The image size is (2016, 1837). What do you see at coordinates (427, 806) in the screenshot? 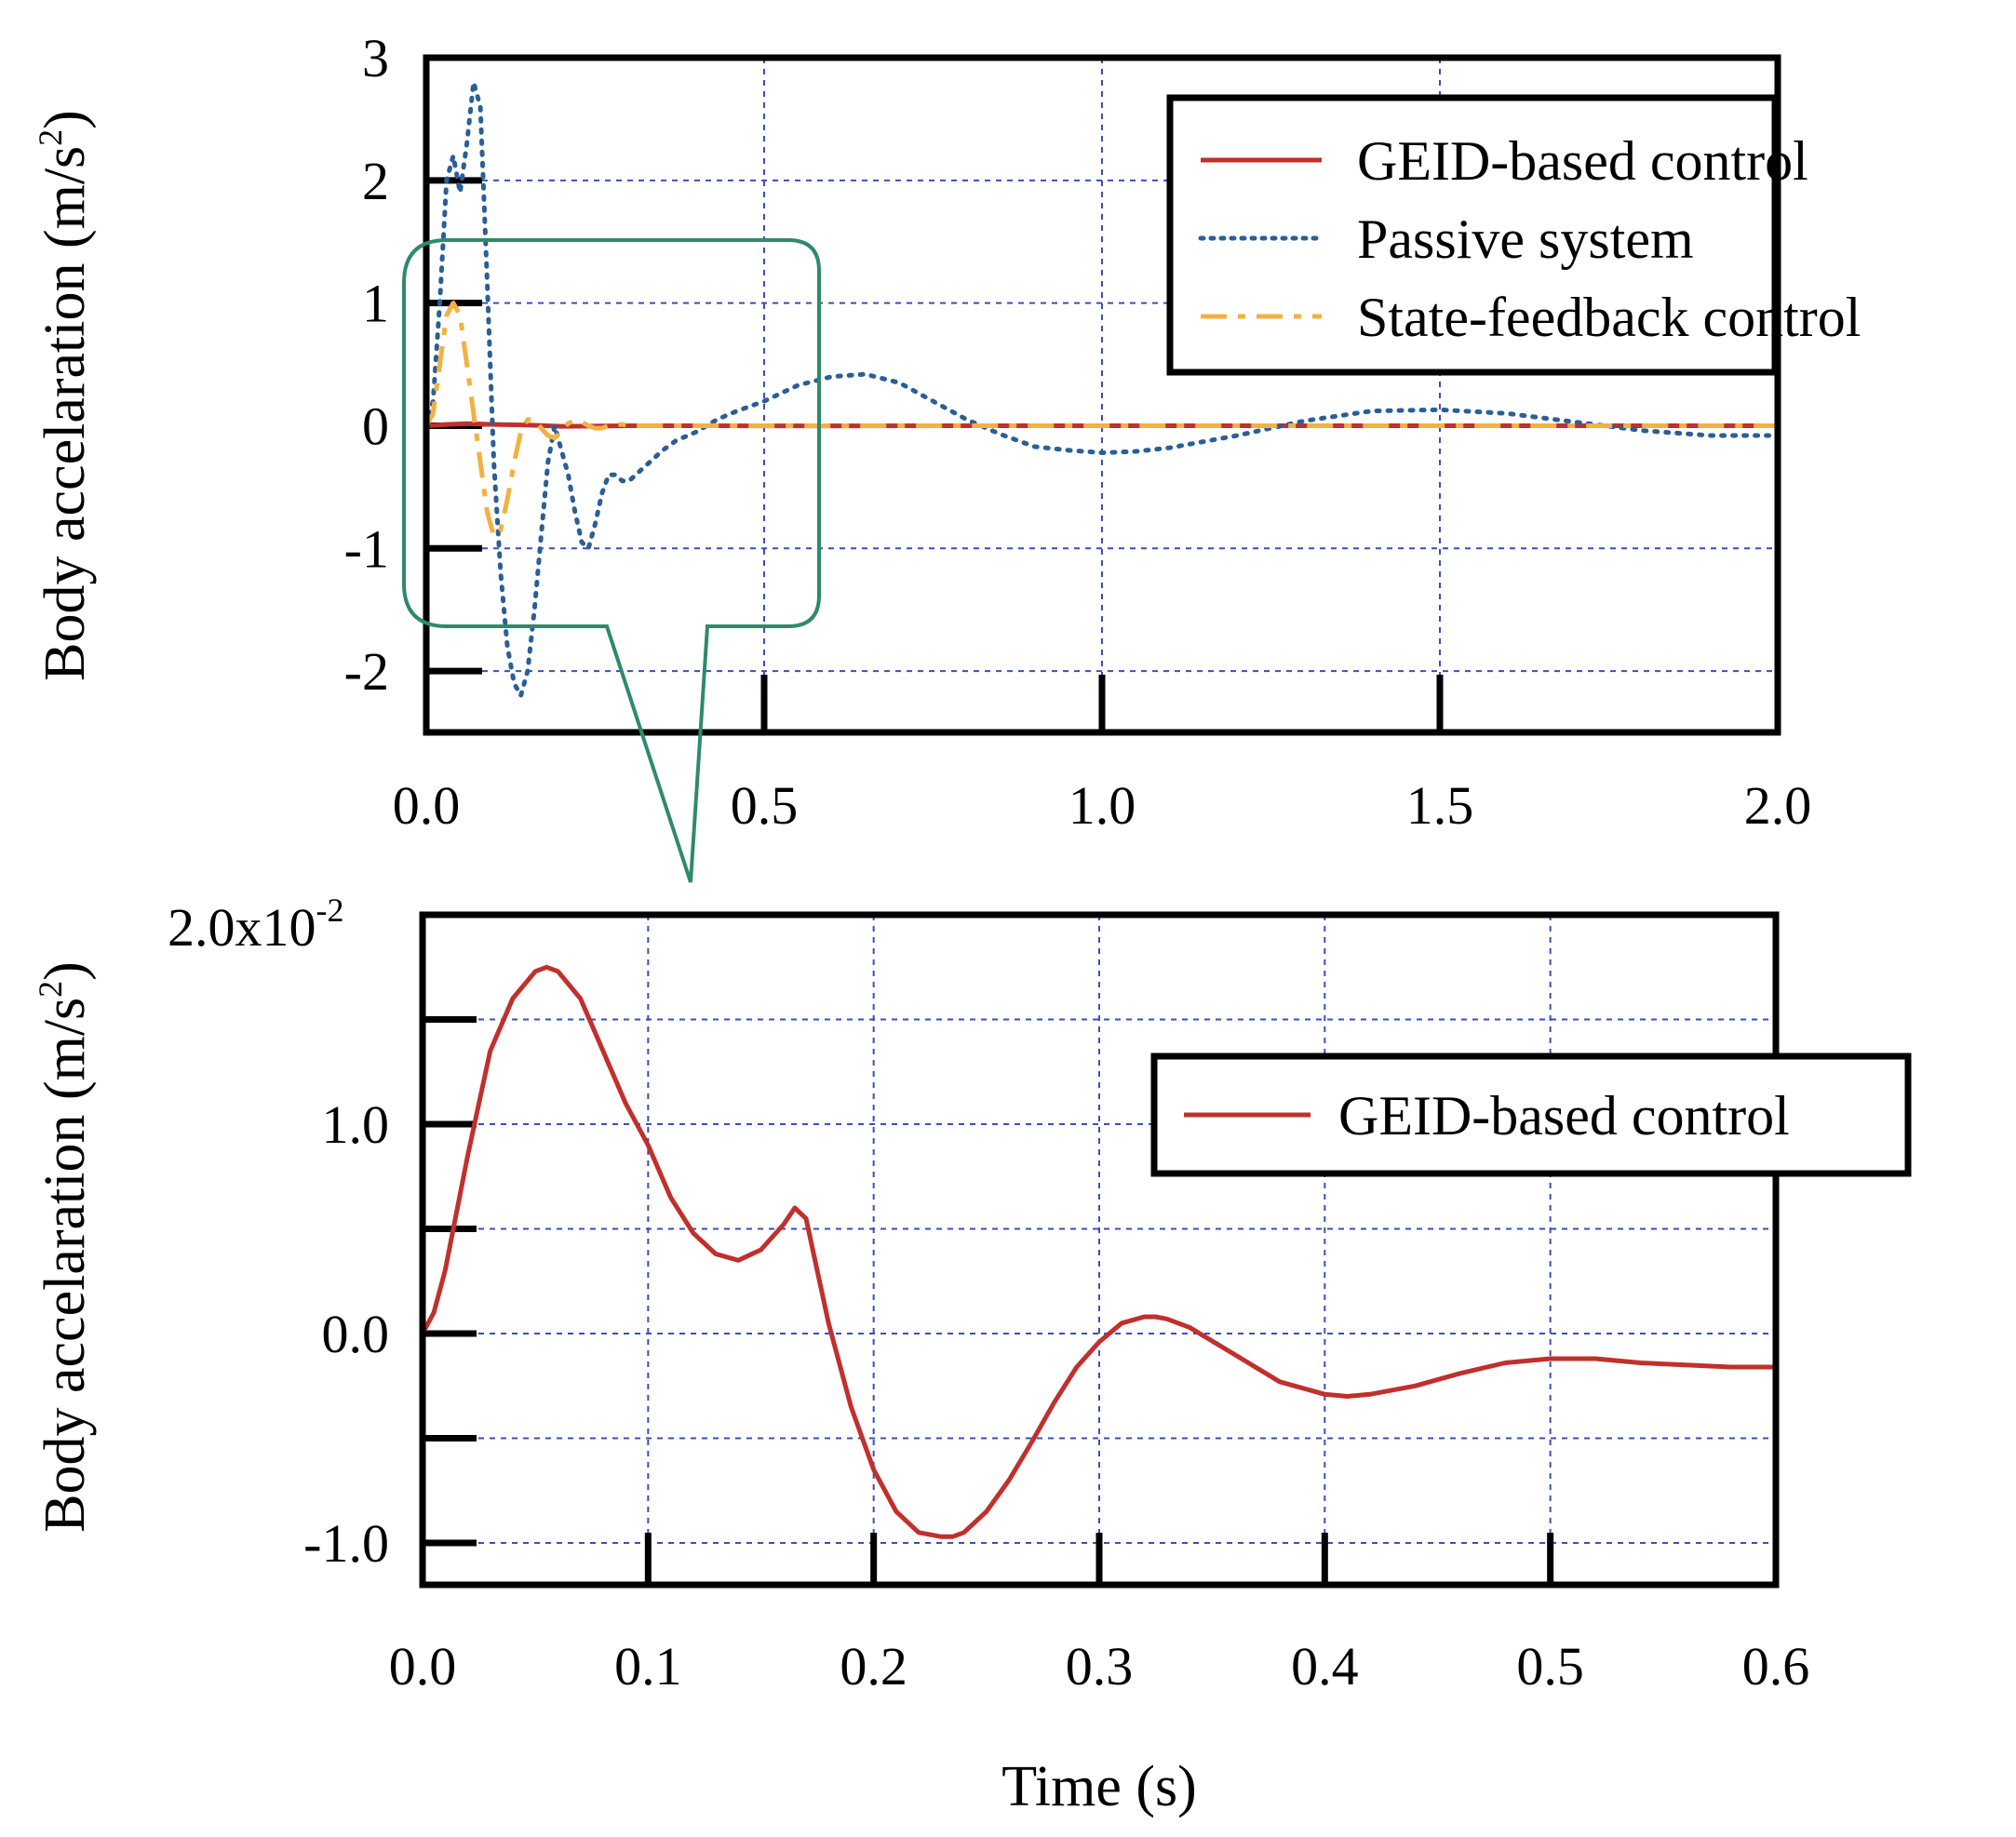
I see `top-x-tick-label: 0.0` at bounding box center [427, 806].